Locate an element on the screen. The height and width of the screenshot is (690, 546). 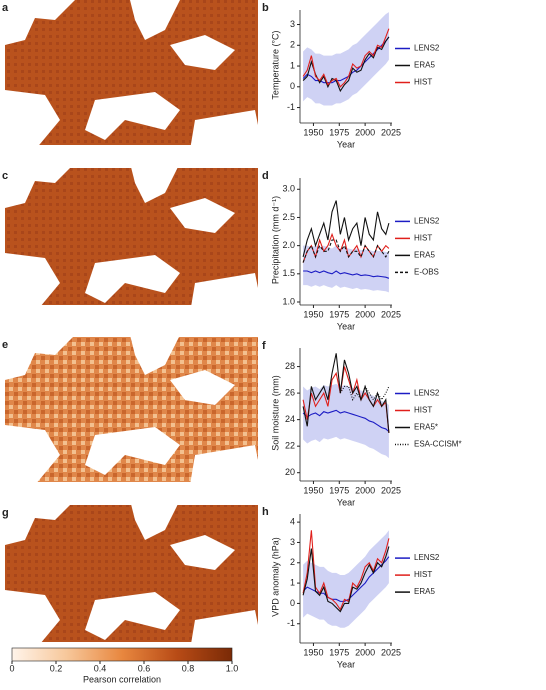
legend-label: E-OBS is located at coordinates (426, 272).